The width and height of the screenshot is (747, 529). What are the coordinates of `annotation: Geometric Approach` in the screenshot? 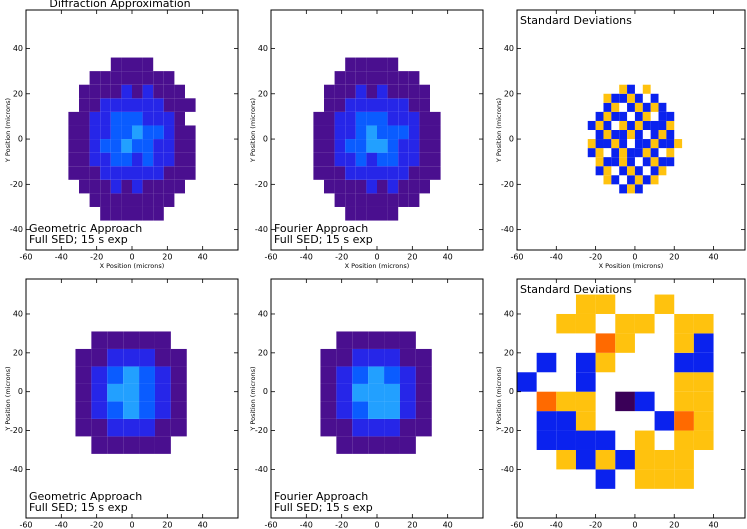 It's located at (85, 496).